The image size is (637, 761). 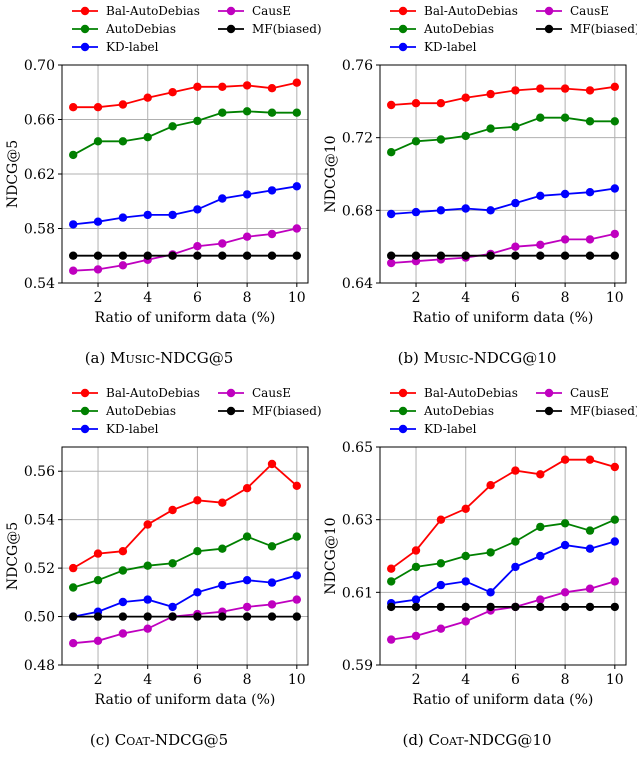 I want to click on legend-label: CausE, so click(x=589, y=11).